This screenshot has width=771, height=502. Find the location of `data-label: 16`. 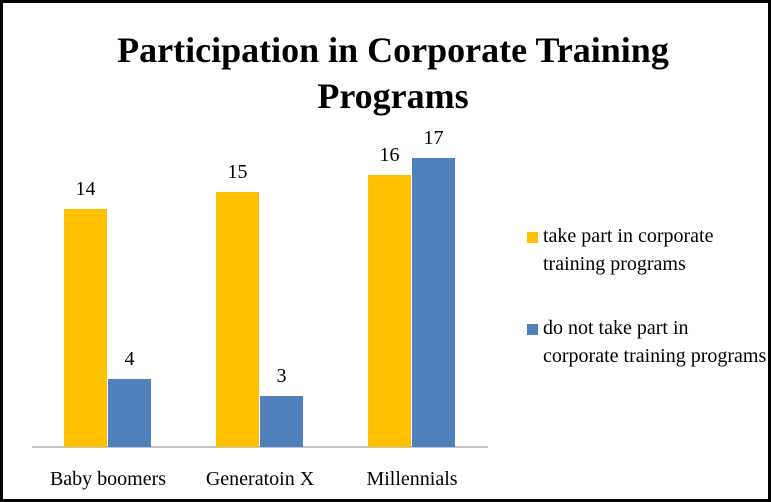

data-label: 16 is located at coordinates (390, 155).